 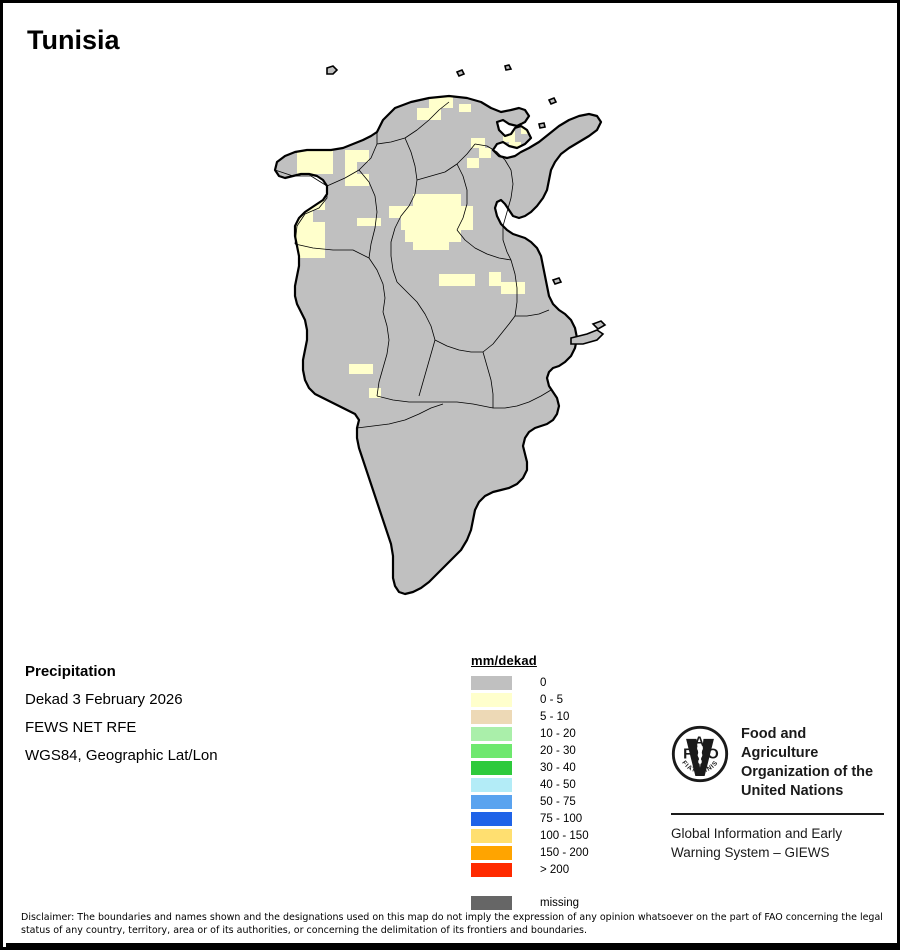 What do you see at coordinates (757, 833) in the screenshot?
I see `giews-line-1: Global Information and Early` at bounding box center [757, 833].